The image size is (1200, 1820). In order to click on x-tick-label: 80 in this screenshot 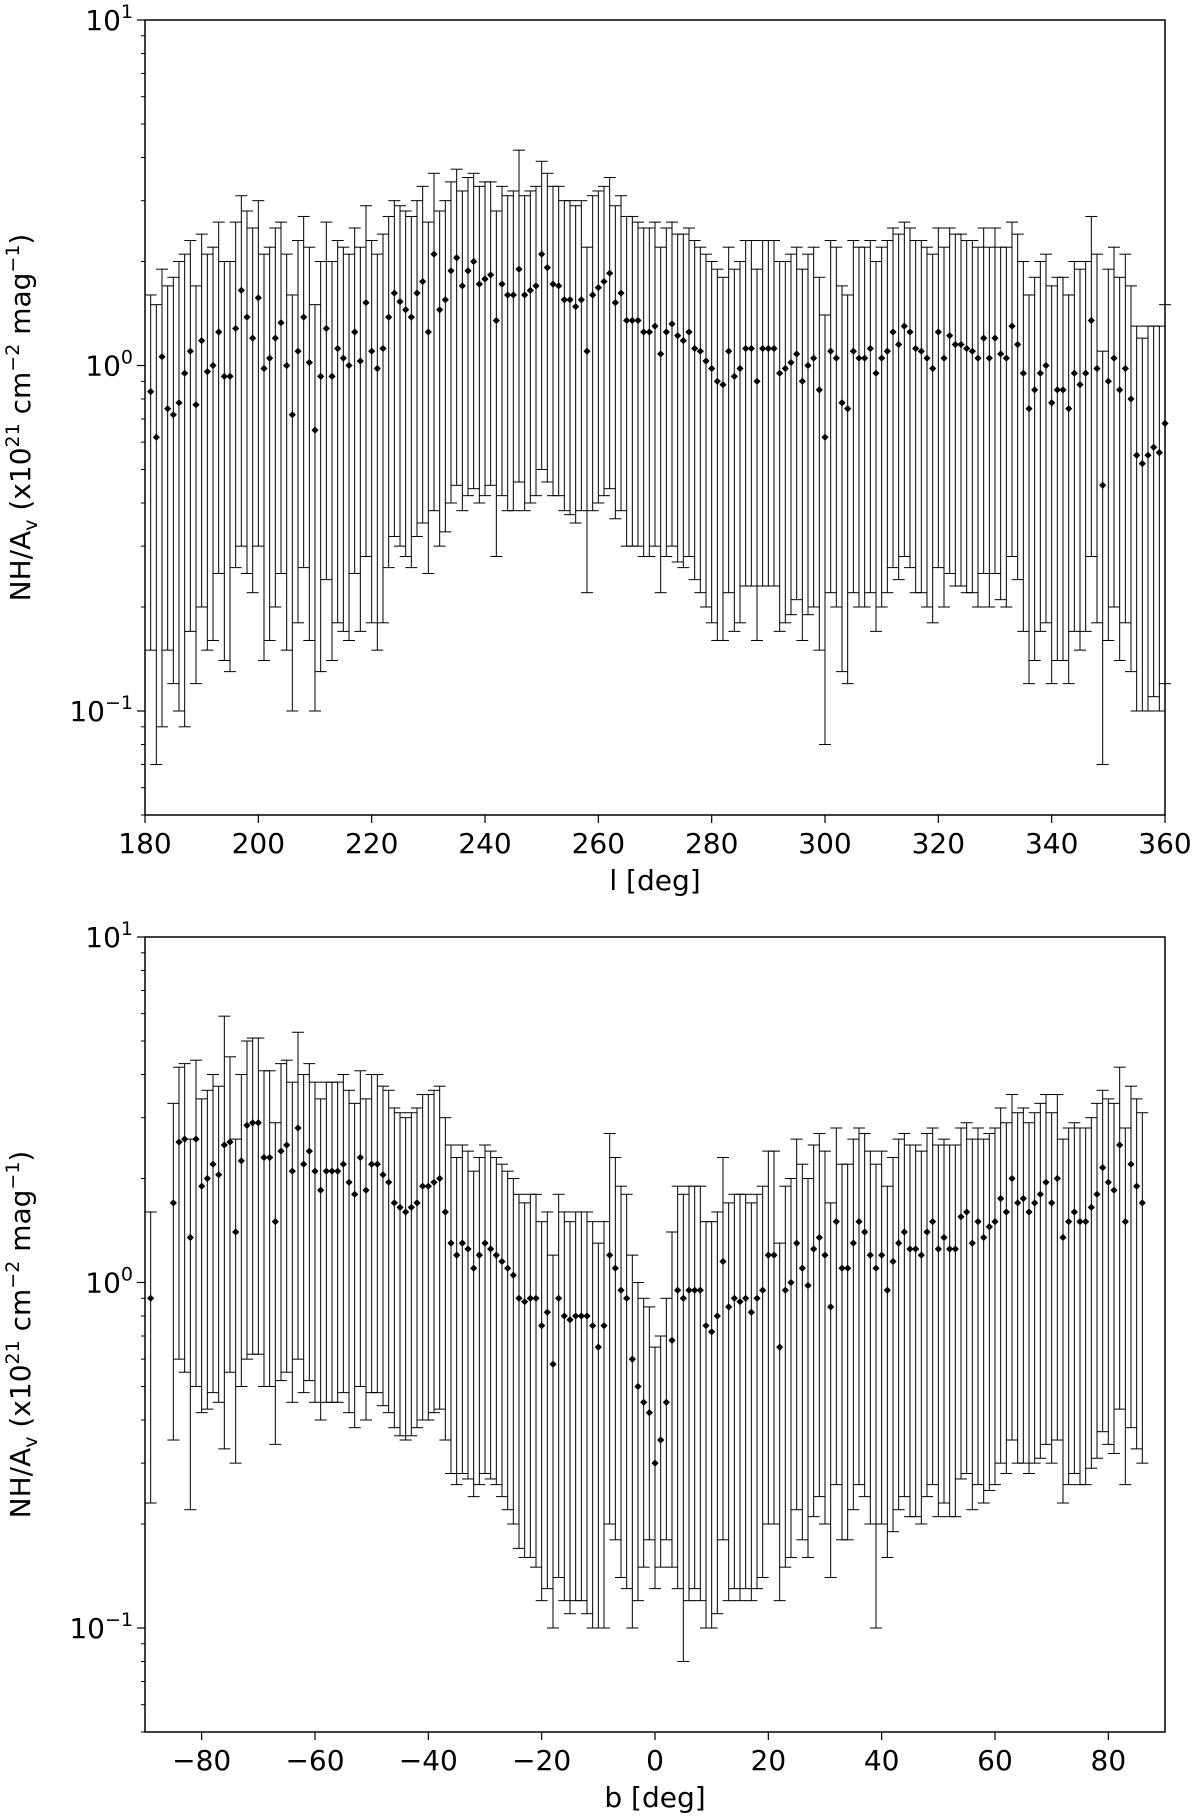, I will do `click(1109, 1760)`.